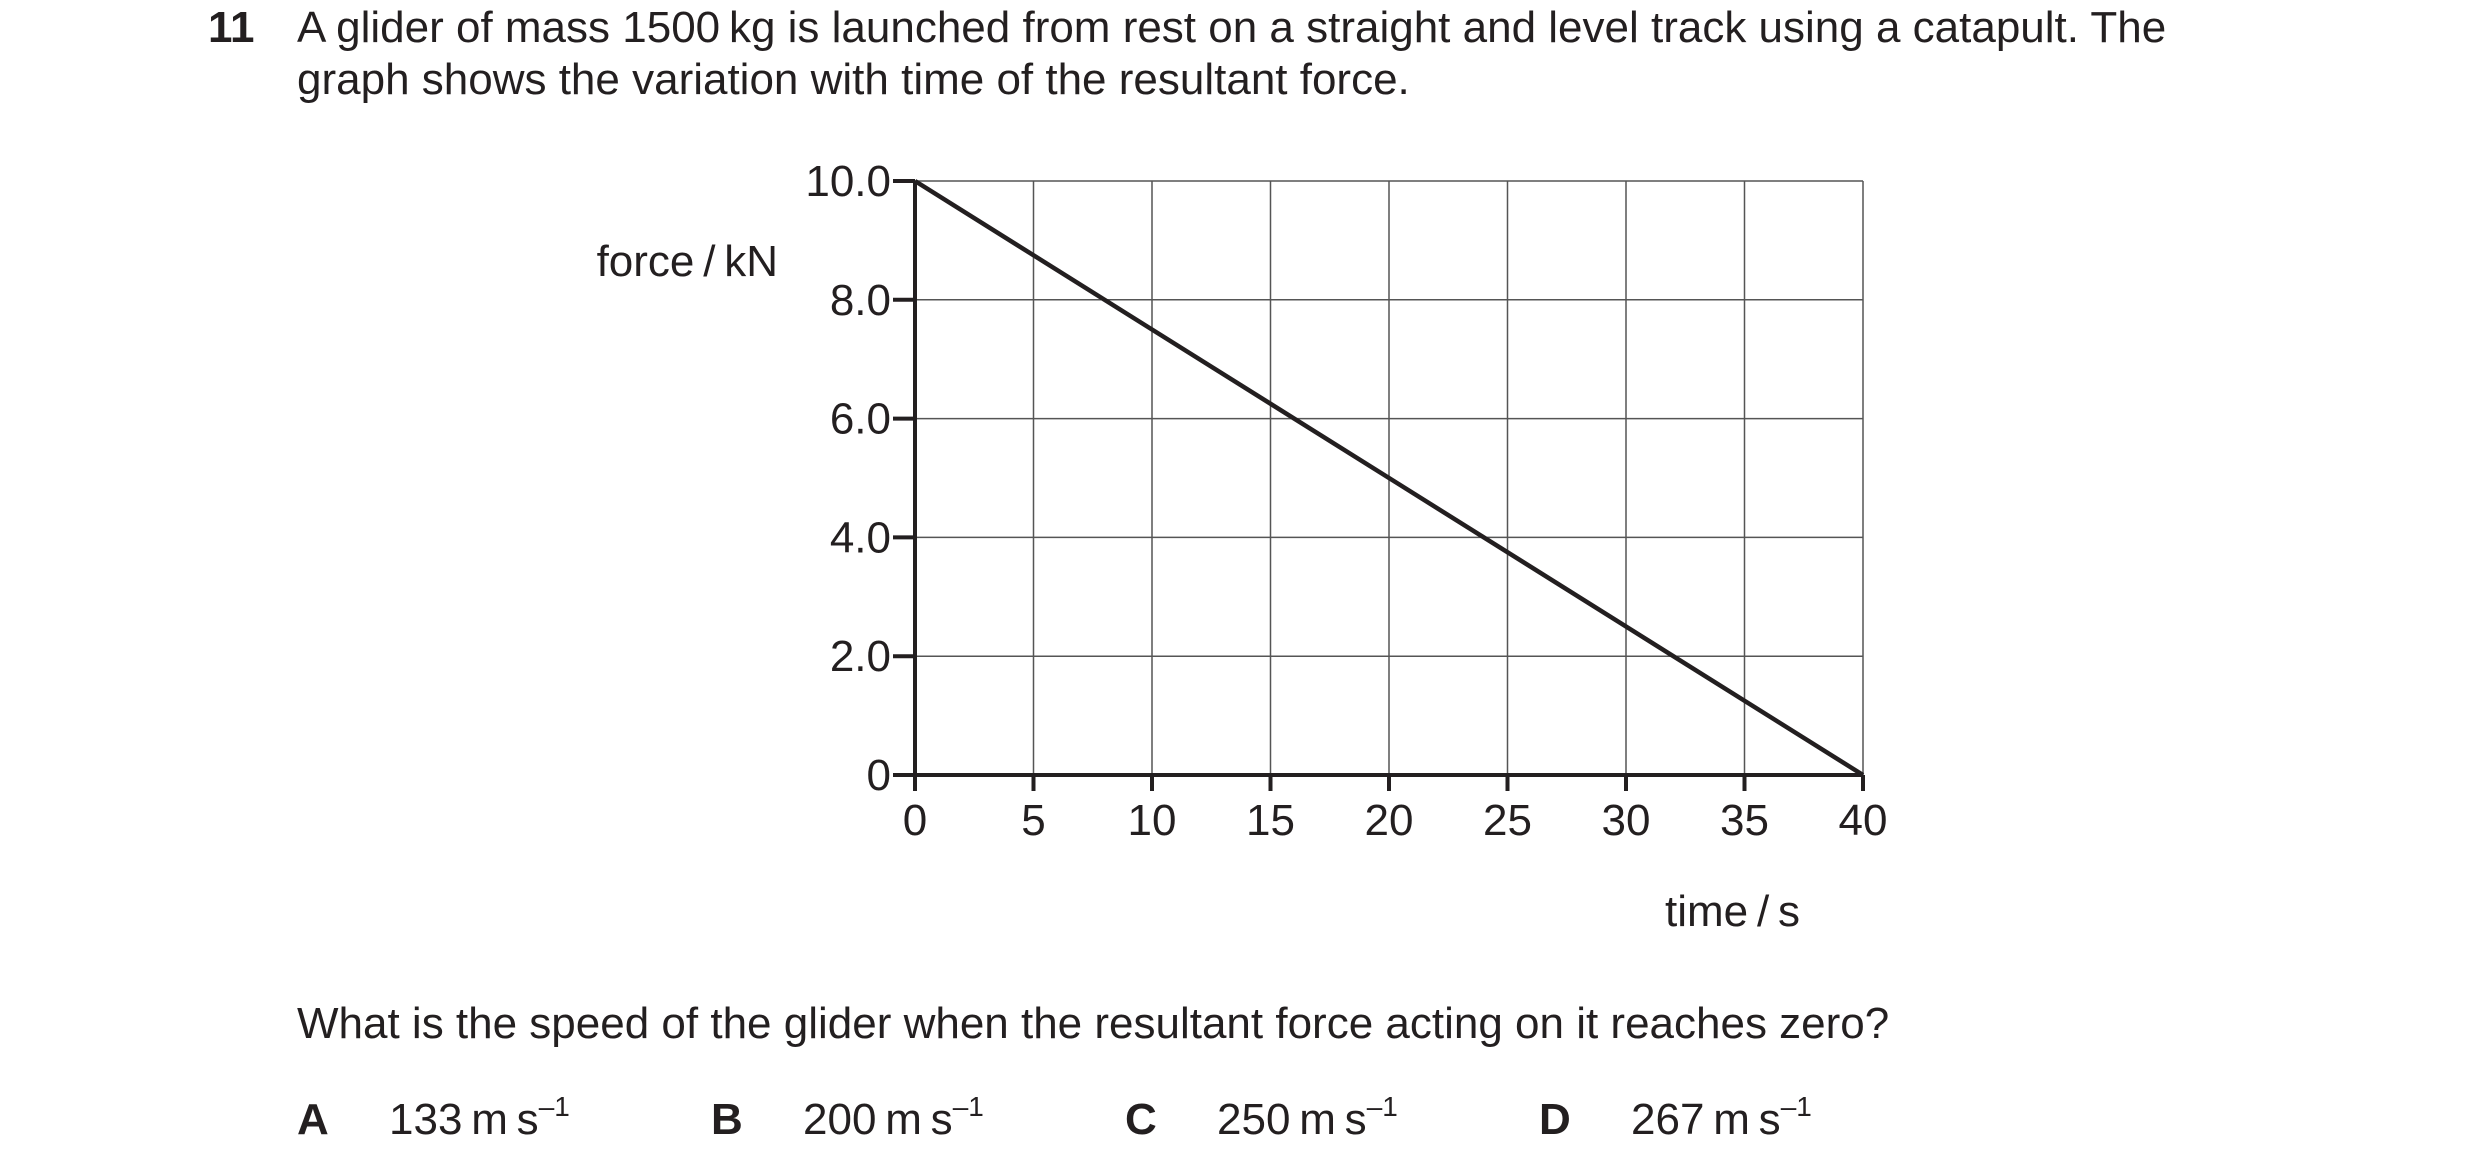  Describe the element at coordinates (1389, 820) in the screenshot. I see `x-tick-label-4: 20` at that location.